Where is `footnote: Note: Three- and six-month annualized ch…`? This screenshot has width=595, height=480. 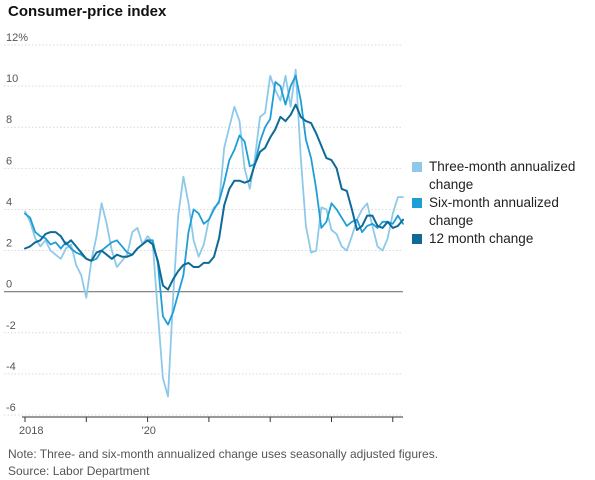 footnote: Note: Three- and six-month annualized ch… is located at coordinates (223, 463).